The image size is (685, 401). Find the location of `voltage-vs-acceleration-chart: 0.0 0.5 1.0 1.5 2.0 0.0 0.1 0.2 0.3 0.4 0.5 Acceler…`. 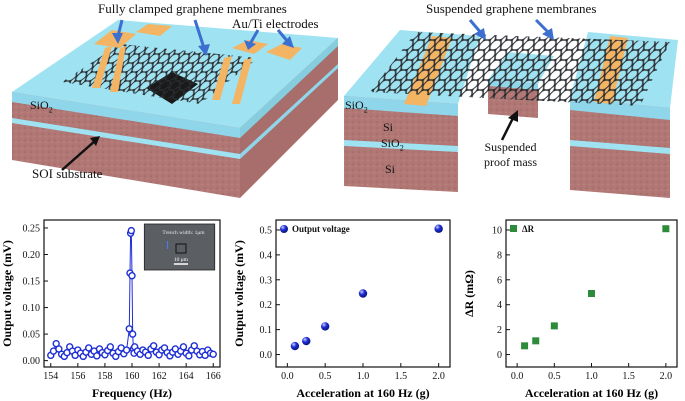

voltage-vs-acceleration-chart: 0.0 0.5 1.0 1.5 2.0 0.0 0.1 0.2 0.3 0.4 0.5 Acceler… is located at coordinates (341, 309).